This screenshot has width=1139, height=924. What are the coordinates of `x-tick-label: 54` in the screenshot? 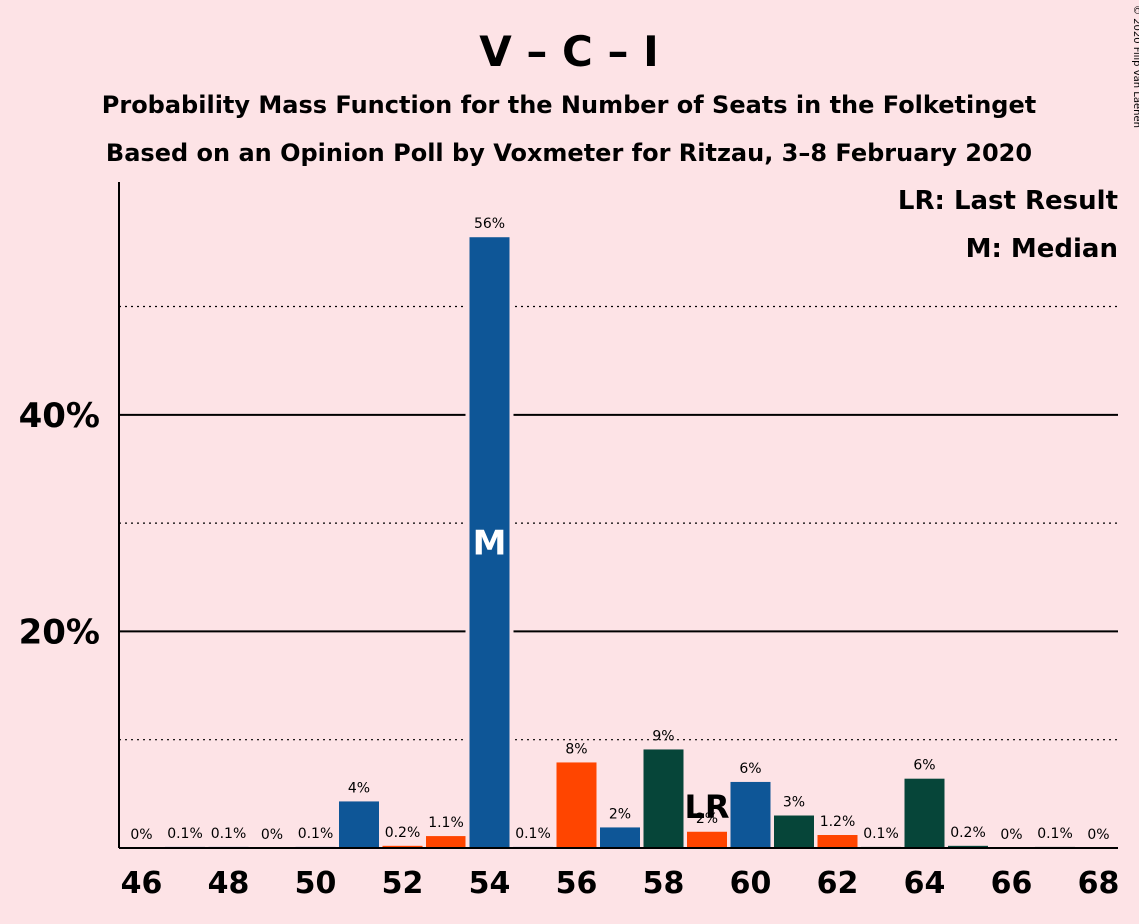 It's located at (490, 883).